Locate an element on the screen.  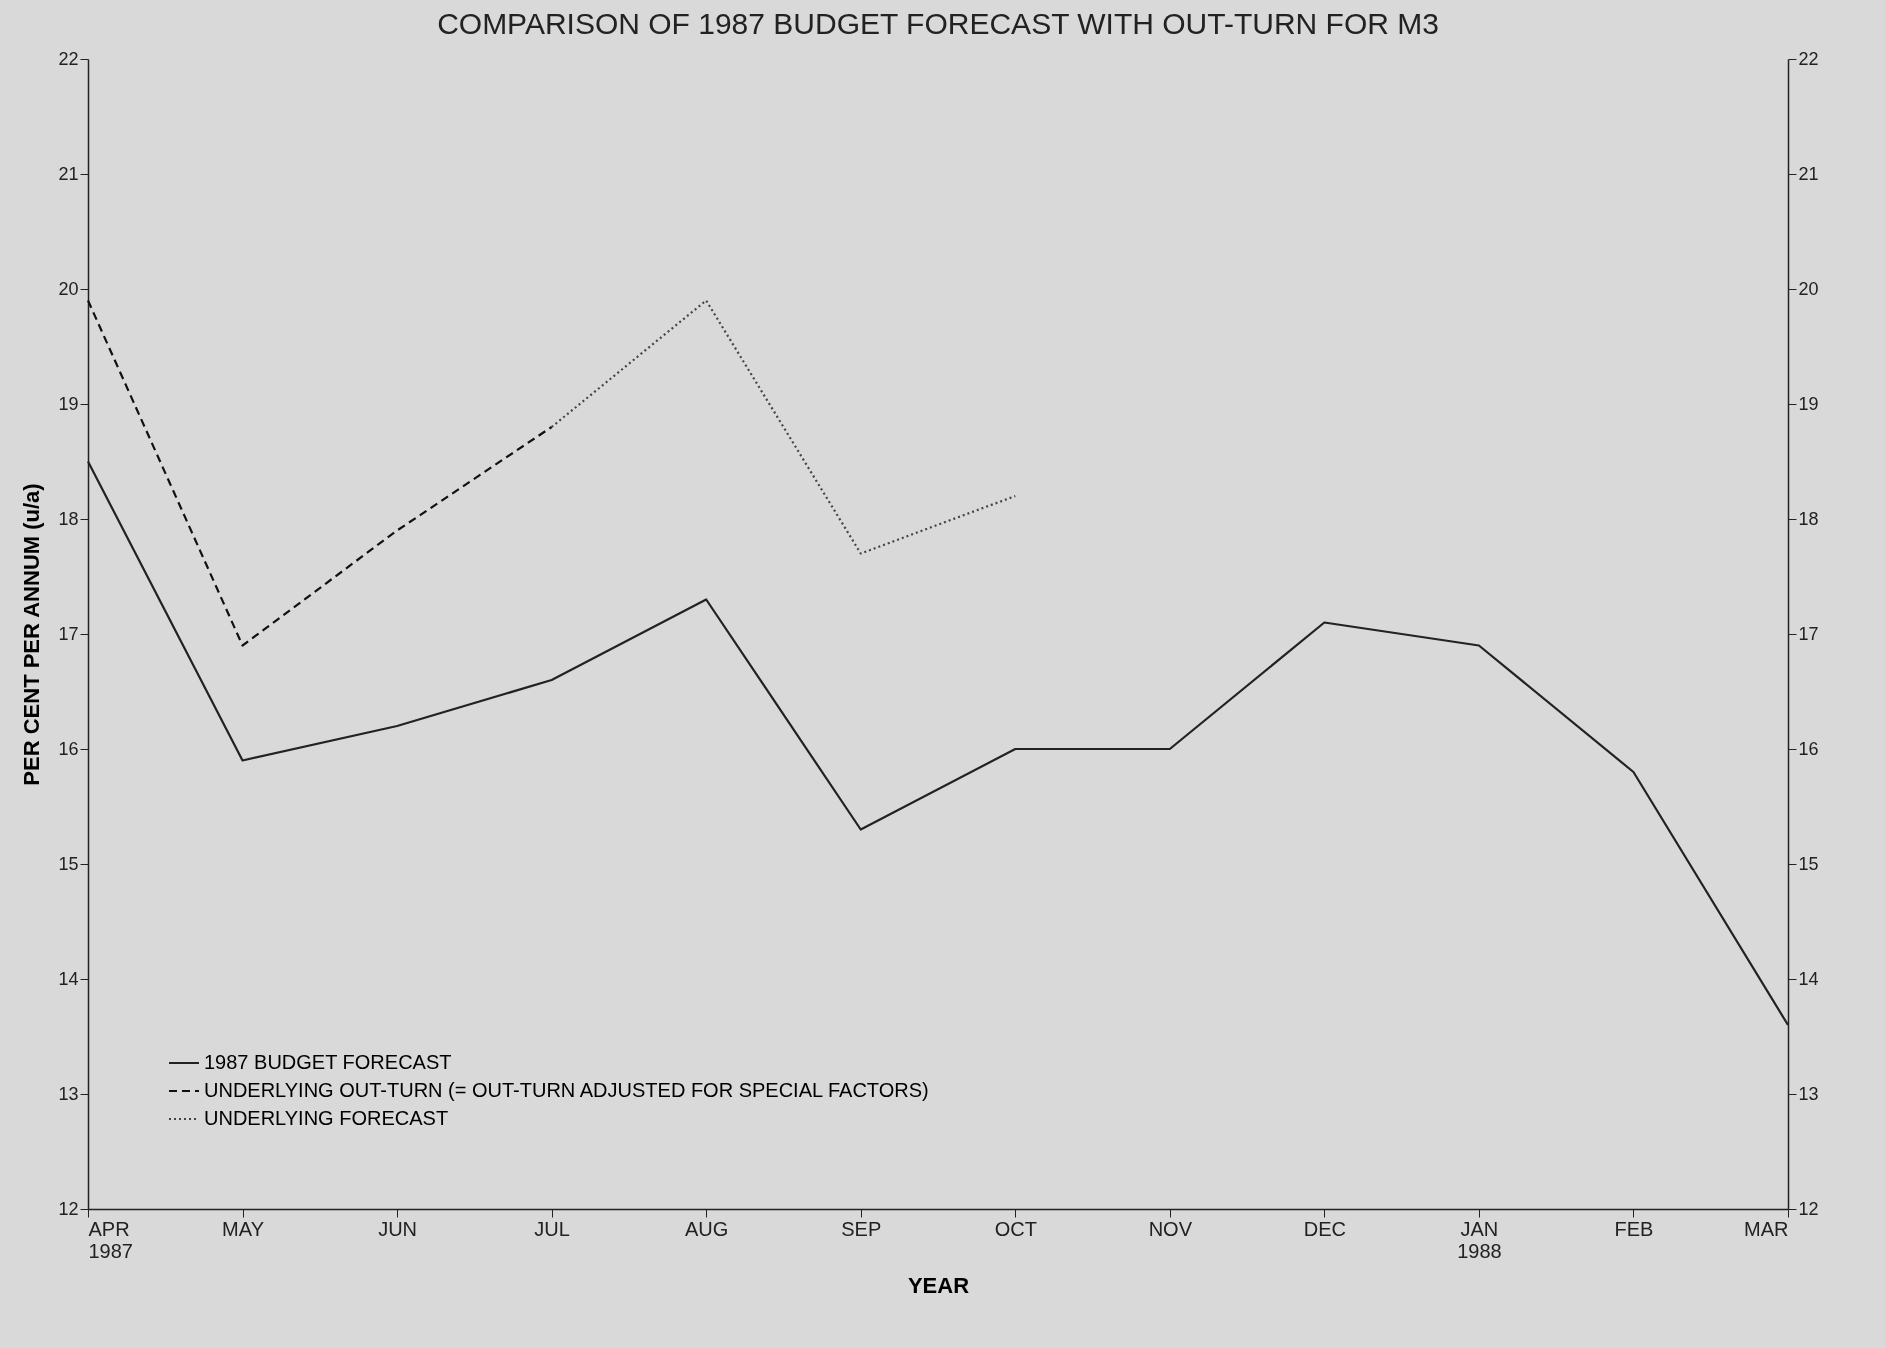
y2-tick-label: 20 is located at coordinates (1808, 288).